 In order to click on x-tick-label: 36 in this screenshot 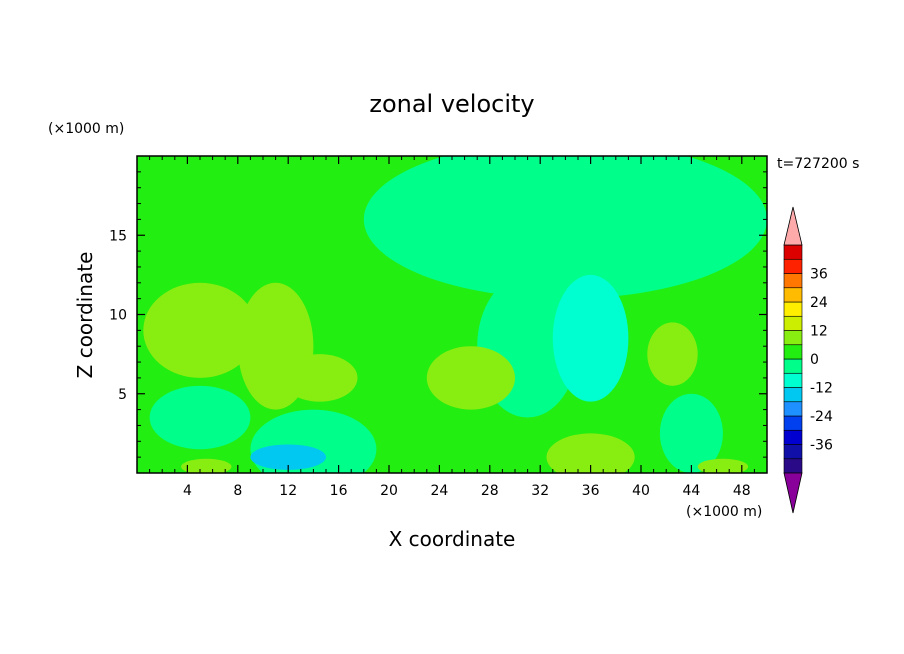, I will do `click(591, 491)`.